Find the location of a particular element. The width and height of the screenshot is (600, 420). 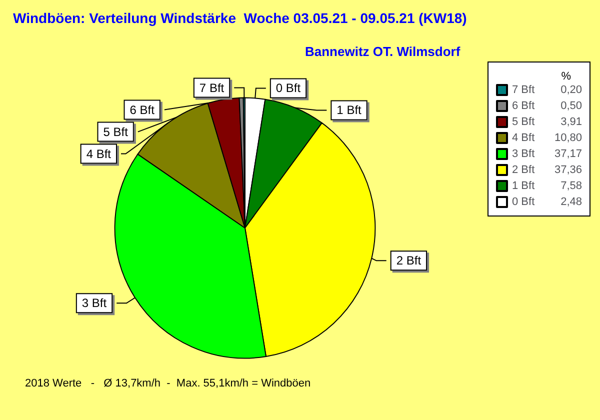

legend-label: 2 Bft is located at coordinates (523, 170).